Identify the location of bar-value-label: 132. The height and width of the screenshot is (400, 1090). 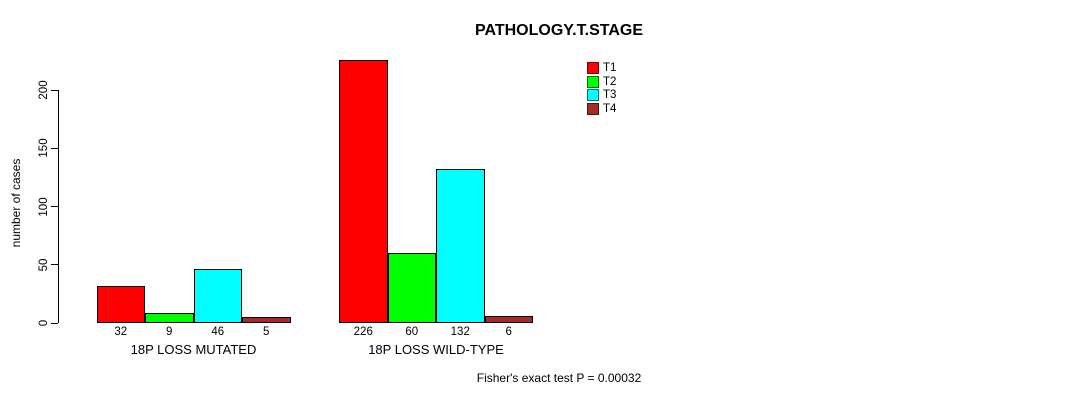
(460, 332).